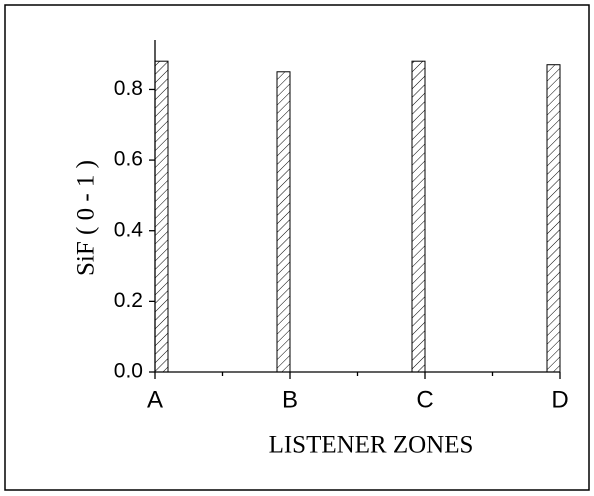 The width and height of the screenshot is (594, 496). I want to click on y-axis-label: SiF ( 0 - 1 ), so click(86, 218).